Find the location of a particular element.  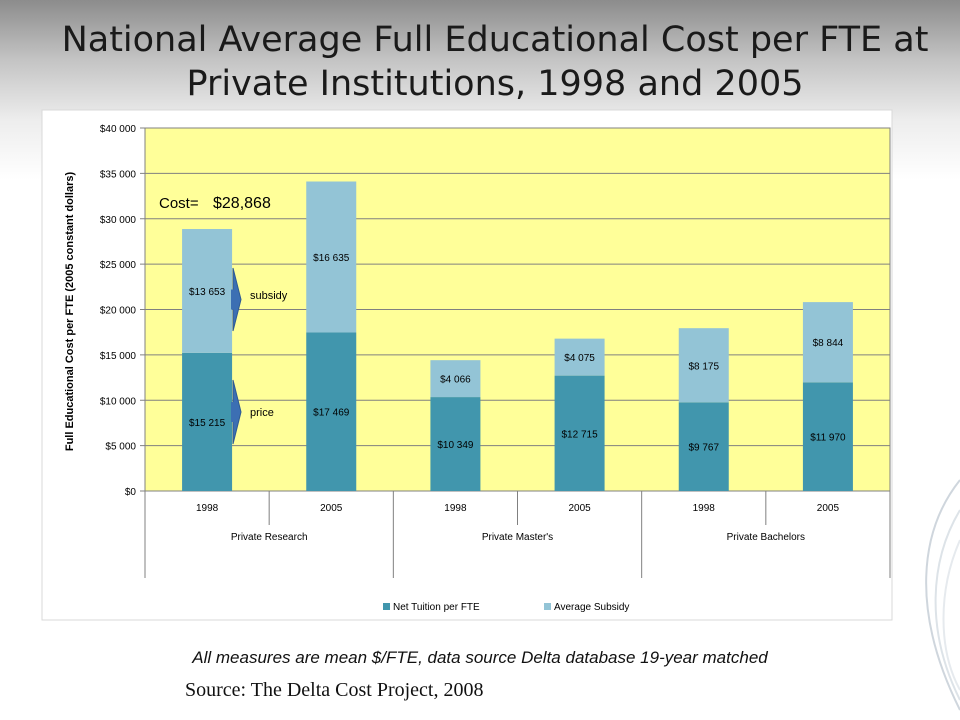

y-tick-label: $40 000 is located at coordinates (118, 129).